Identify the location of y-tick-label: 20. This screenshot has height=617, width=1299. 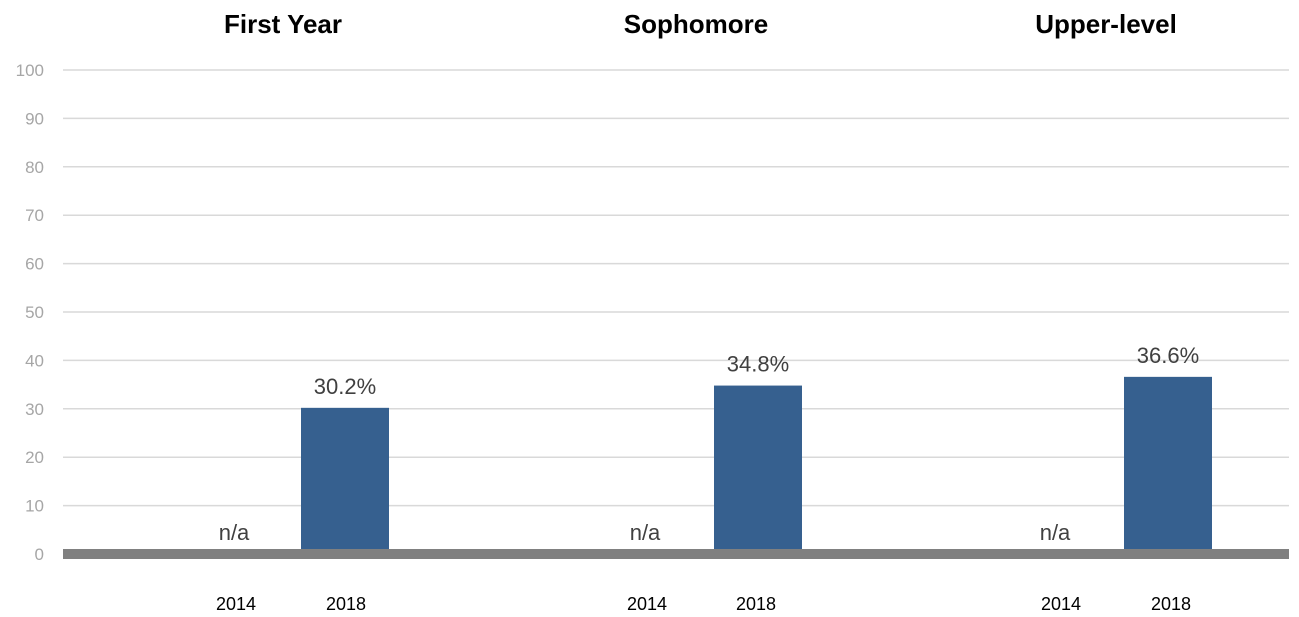
(34, 457).